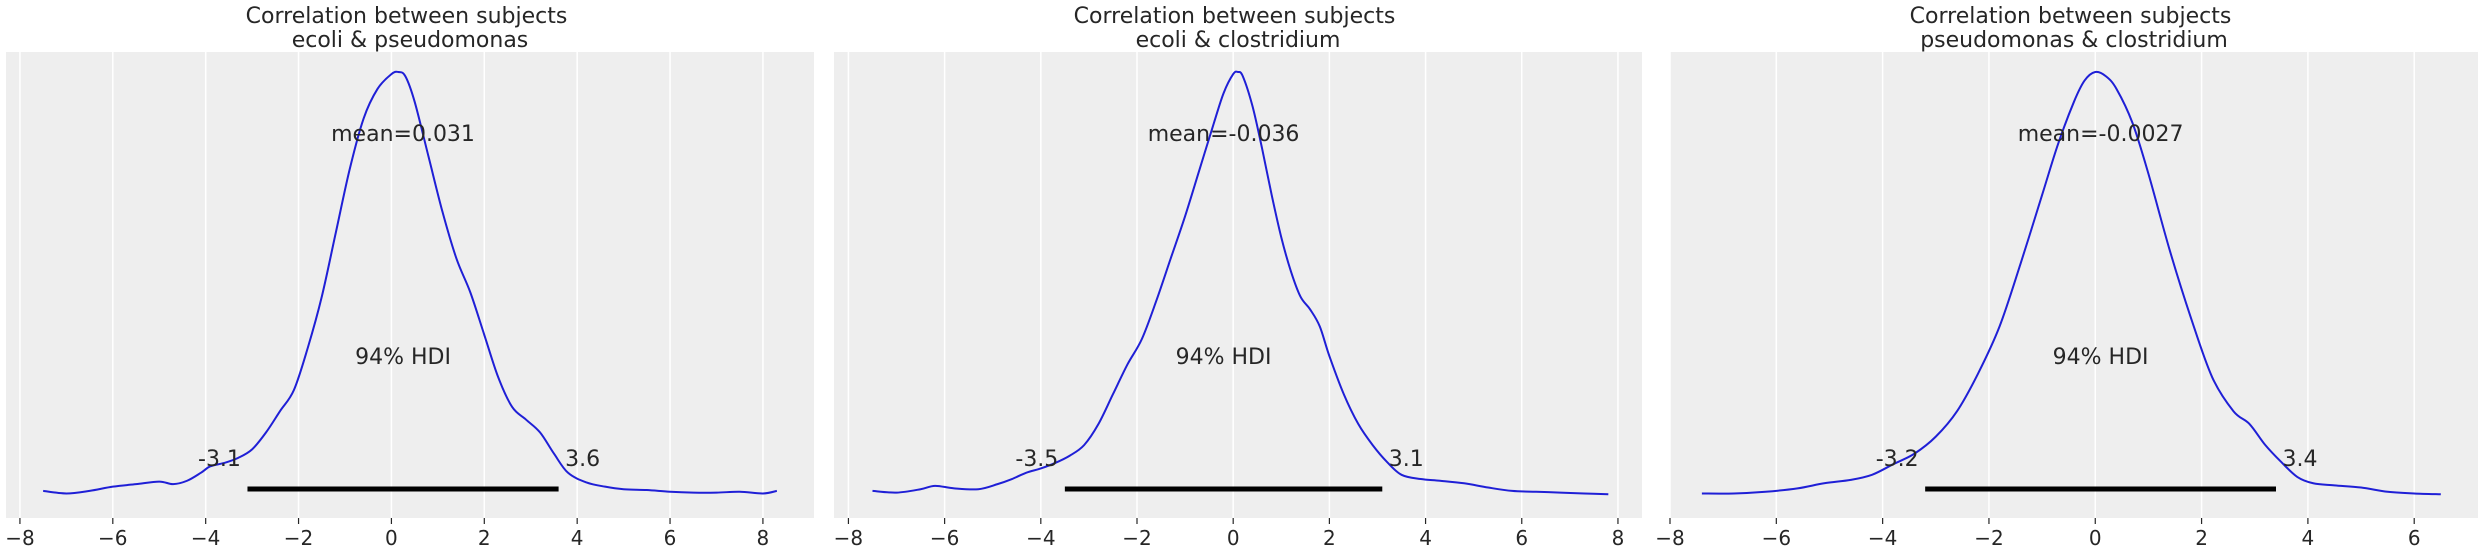  Describe the element at coordinates (2074, 40) in the screenshot. I see `panel-title-line-2: pseudomonas & clostridium` at that location.